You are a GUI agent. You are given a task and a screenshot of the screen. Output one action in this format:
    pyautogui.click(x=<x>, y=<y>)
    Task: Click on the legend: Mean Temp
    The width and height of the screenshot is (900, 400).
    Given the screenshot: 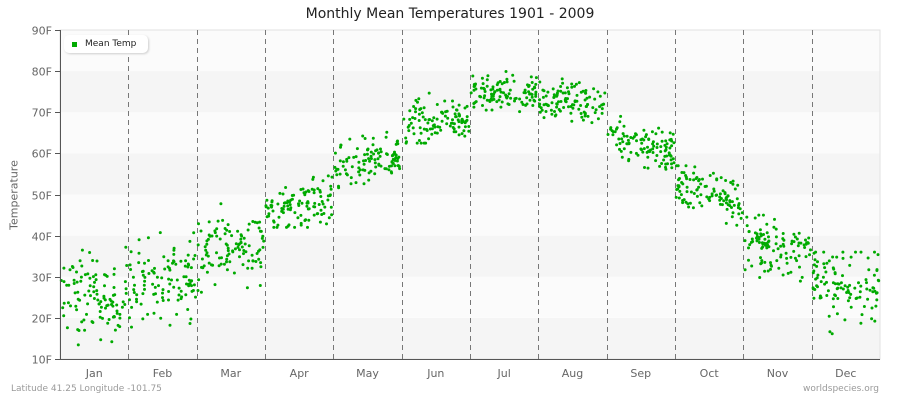 What is the action you would take?
    pyautogui.click(x=106, y=44)
    